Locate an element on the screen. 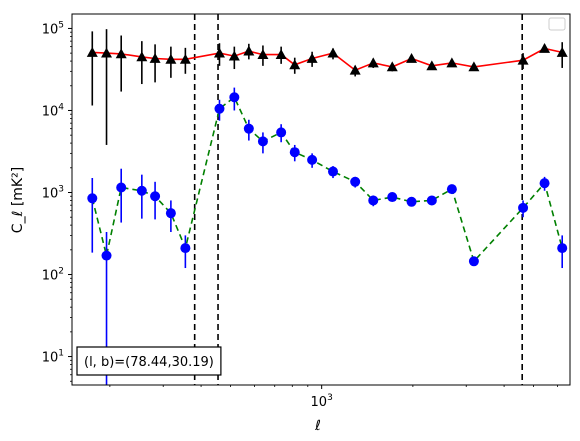  y-axis-label: C_ℓ [mK²] is located at coordinates (18, 200).